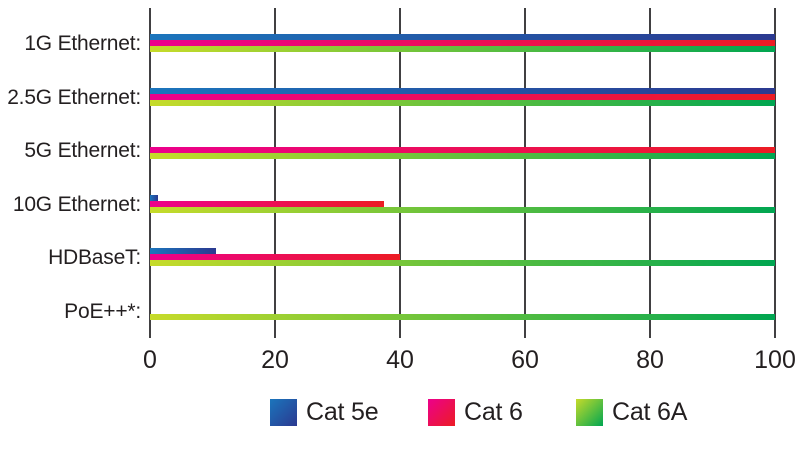  Describe the element at coordinates (94, 257) in the screenshot. I see `category-label: HDBaseT:` at that location.